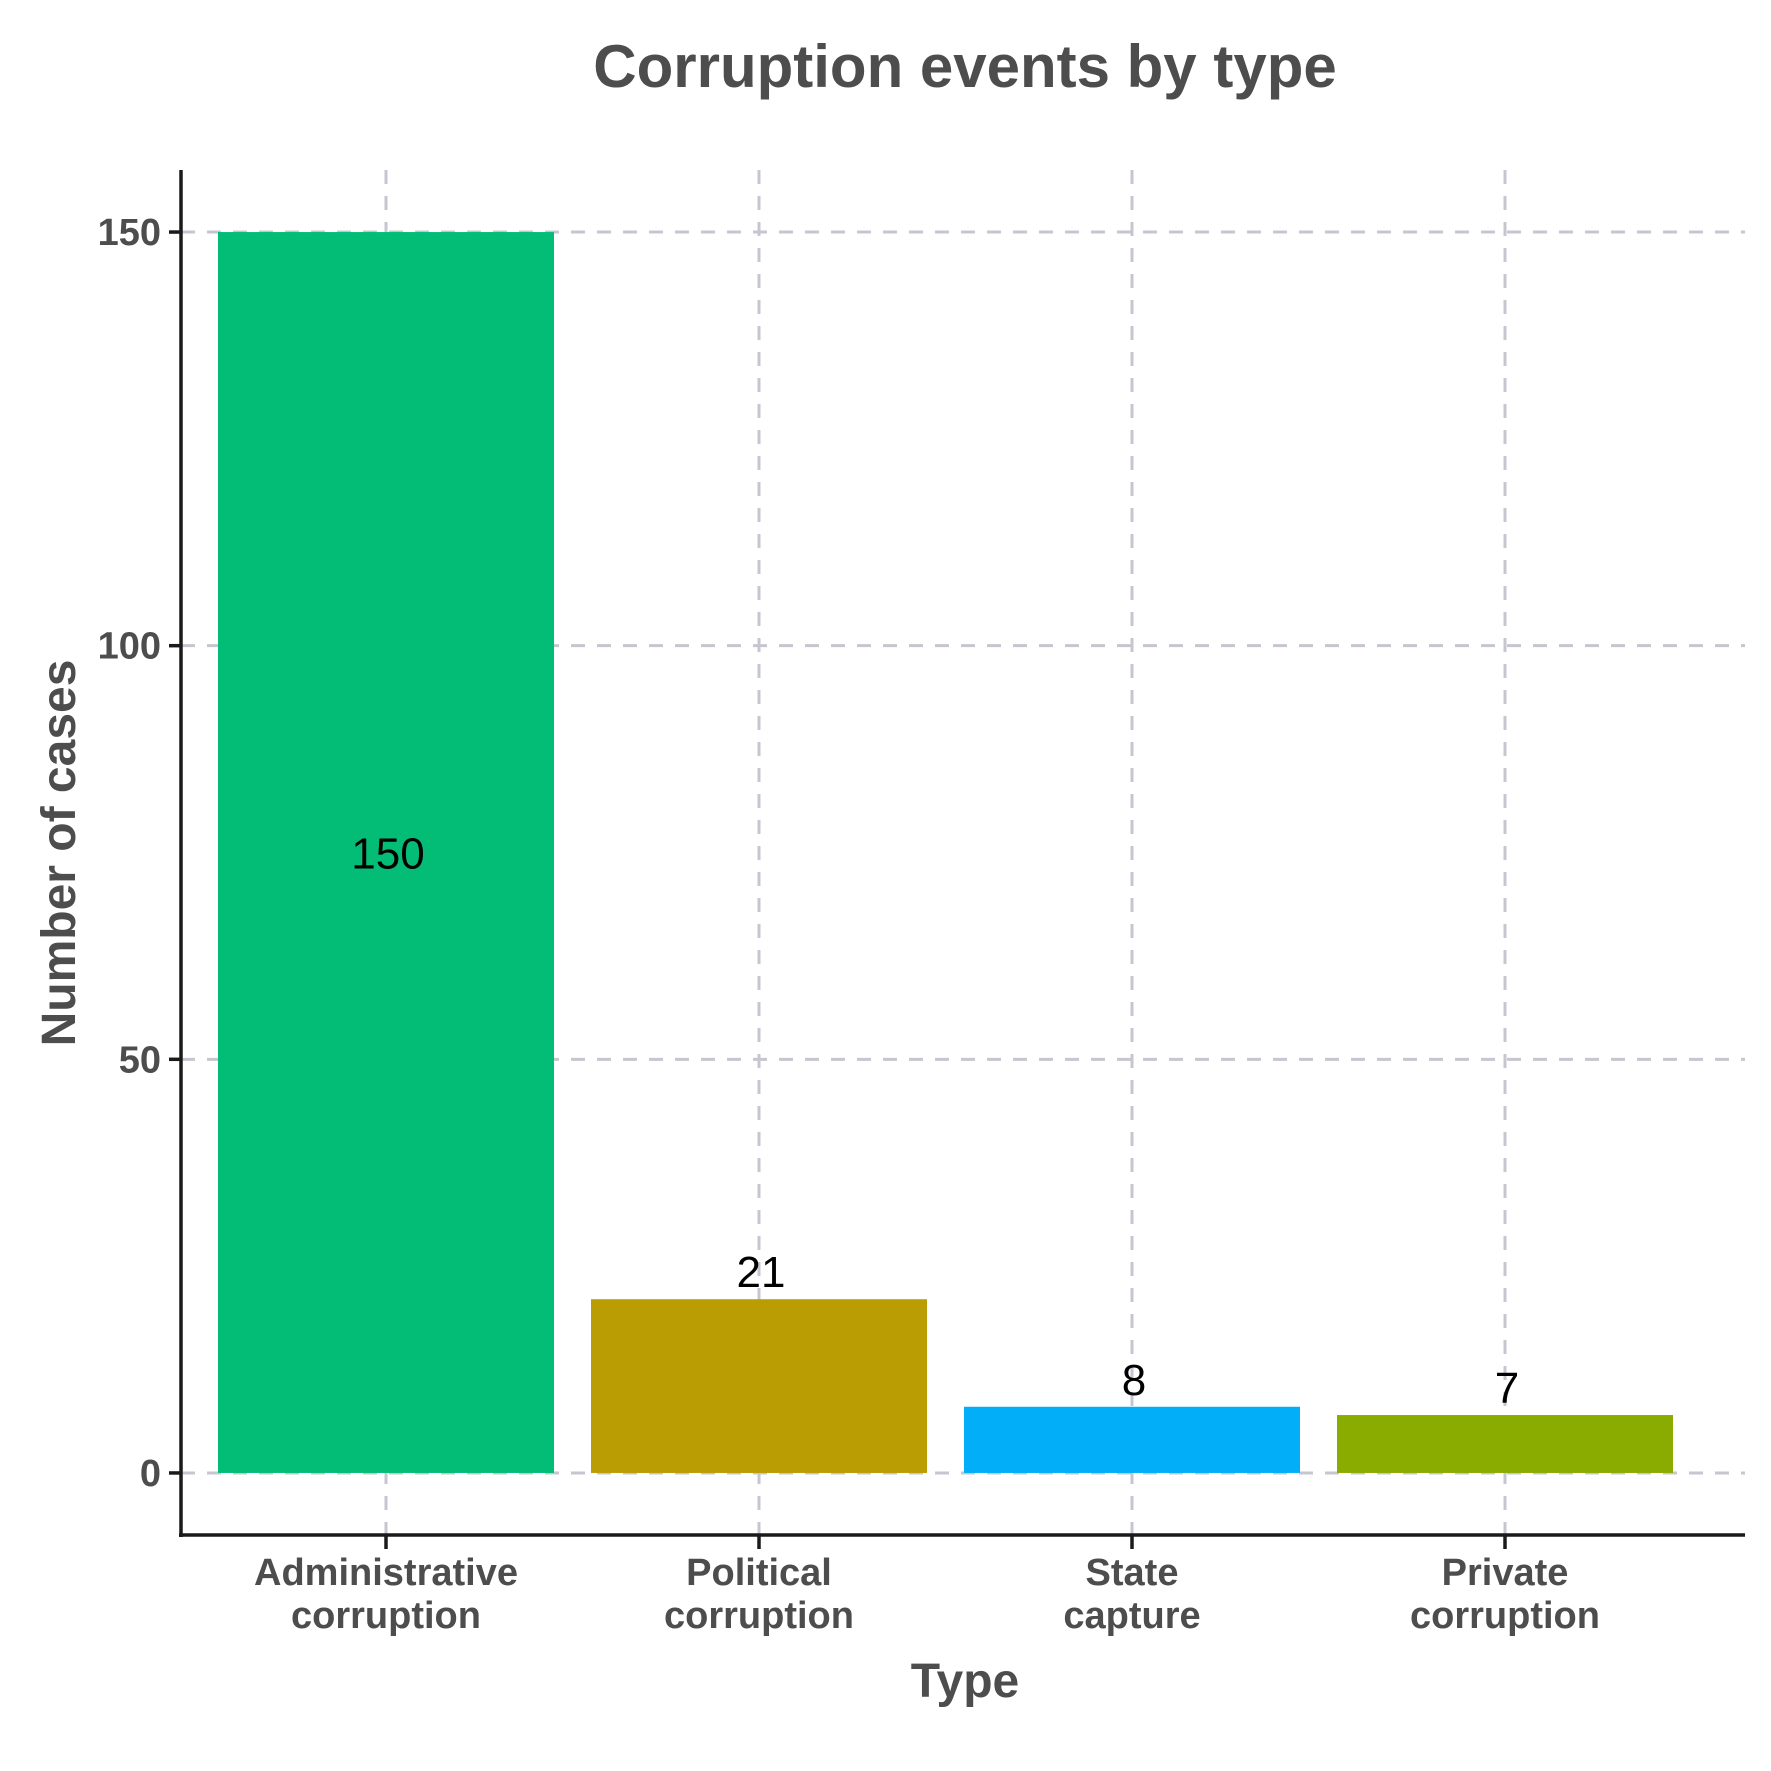  I want to click on x-axis-title: Type, so click(965, 1681).